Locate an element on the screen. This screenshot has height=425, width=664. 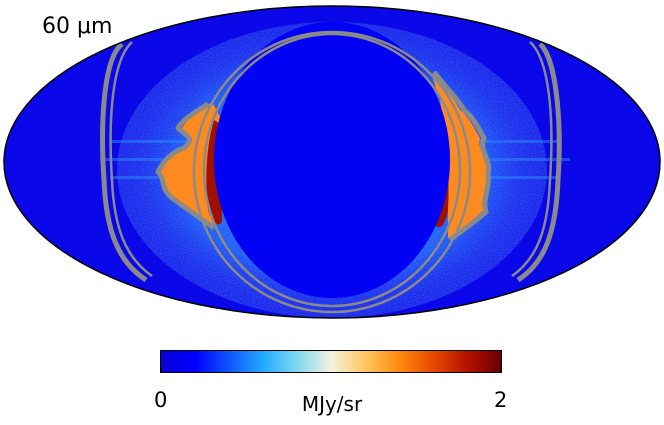
colorbar-min-label: 0 is located at coordinates (161, 400).